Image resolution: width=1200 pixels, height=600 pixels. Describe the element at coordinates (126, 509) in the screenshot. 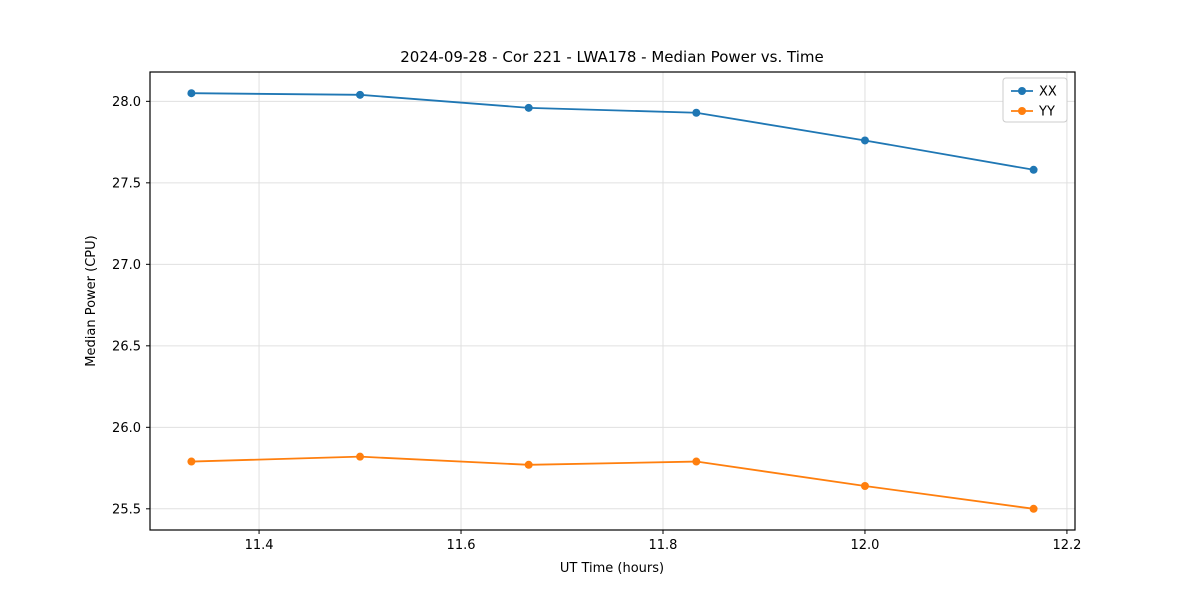

I see `y-tick-label: 25.5` at that location.